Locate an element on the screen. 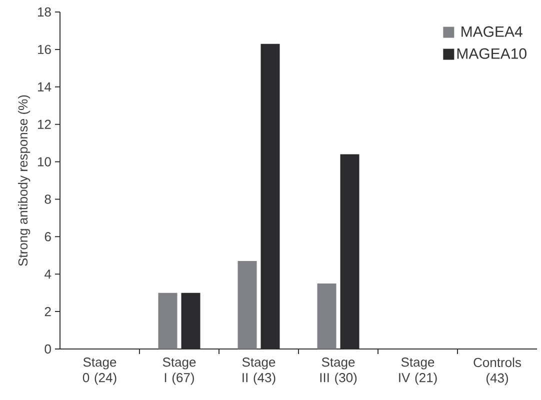 This screenshot has width=541, height=400. x-tick-label: Stage 0 (24) is located at coordinates (99, 371).